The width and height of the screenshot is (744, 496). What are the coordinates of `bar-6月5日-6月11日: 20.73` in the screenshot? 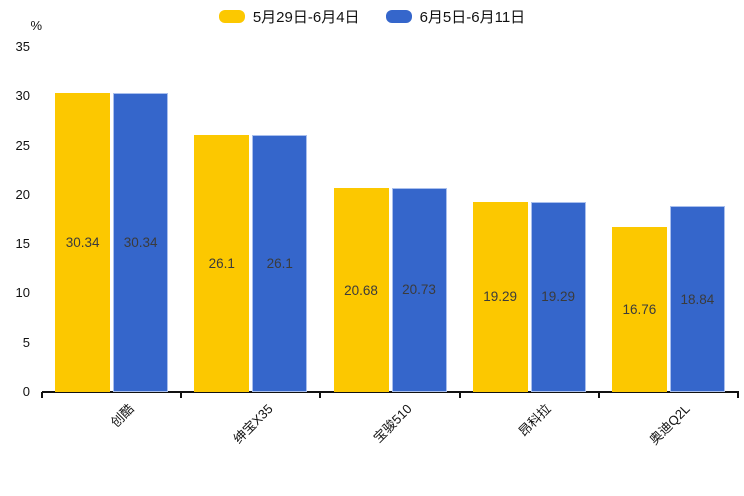 It's located at (419, 289).